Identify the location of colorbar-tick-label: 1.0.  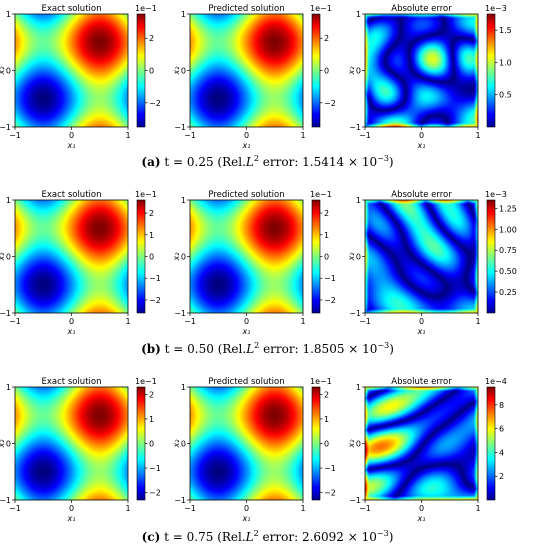
(505, 62).